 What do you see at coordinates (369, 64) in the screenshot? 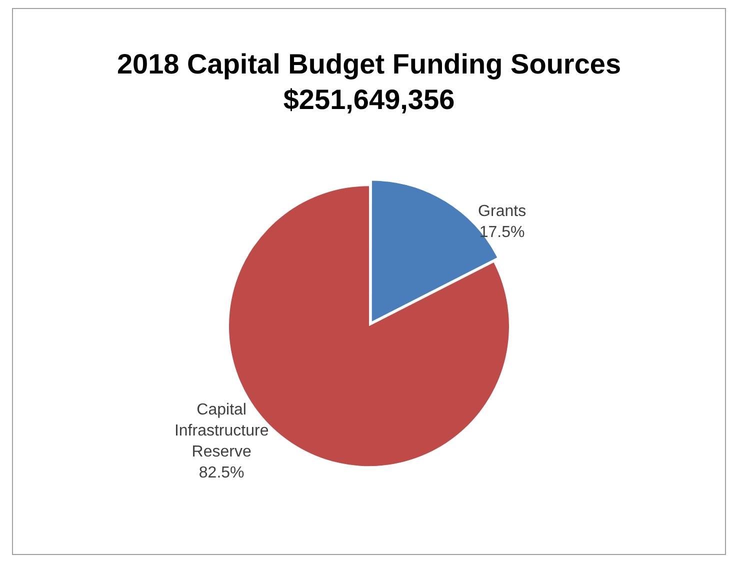
I see `chart-title: 2018 Capital Budget Funding Sources` at bounding box center [369, 64].